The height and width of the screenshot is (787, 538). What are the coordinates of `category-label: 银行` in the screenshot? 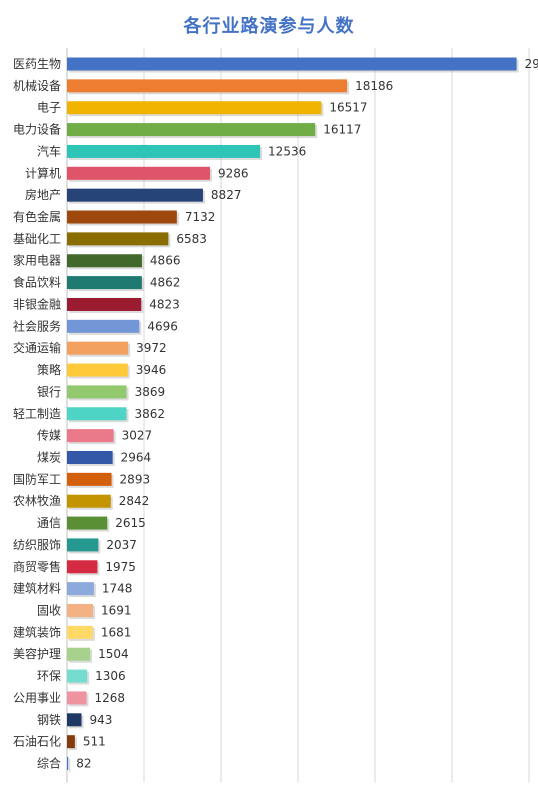 It's located at (49, 392).